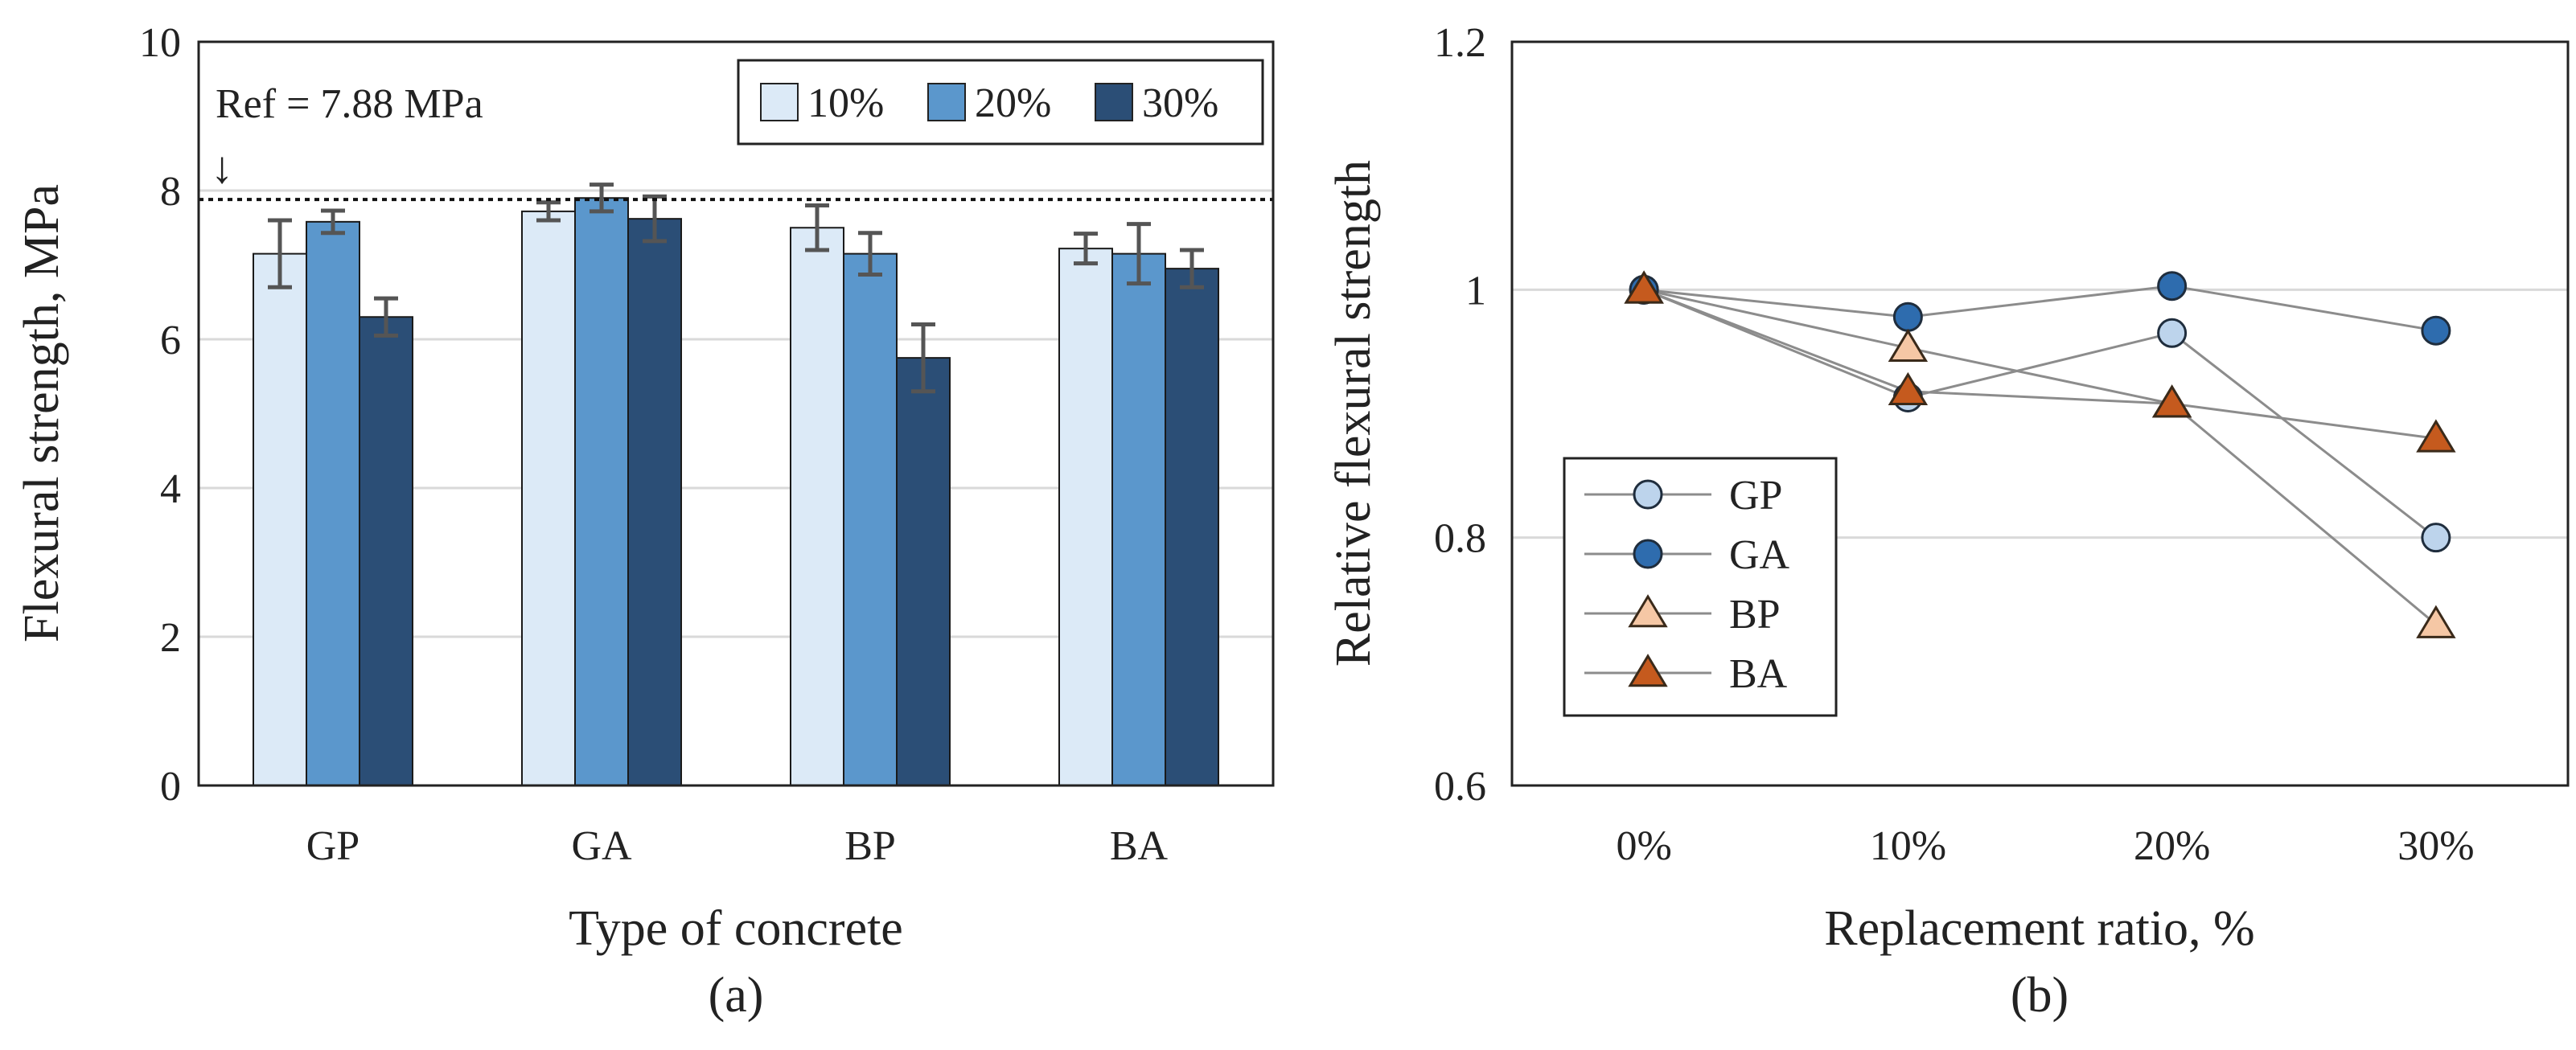  I want to click on legend-label-gp: GP, so click(1755, 496).